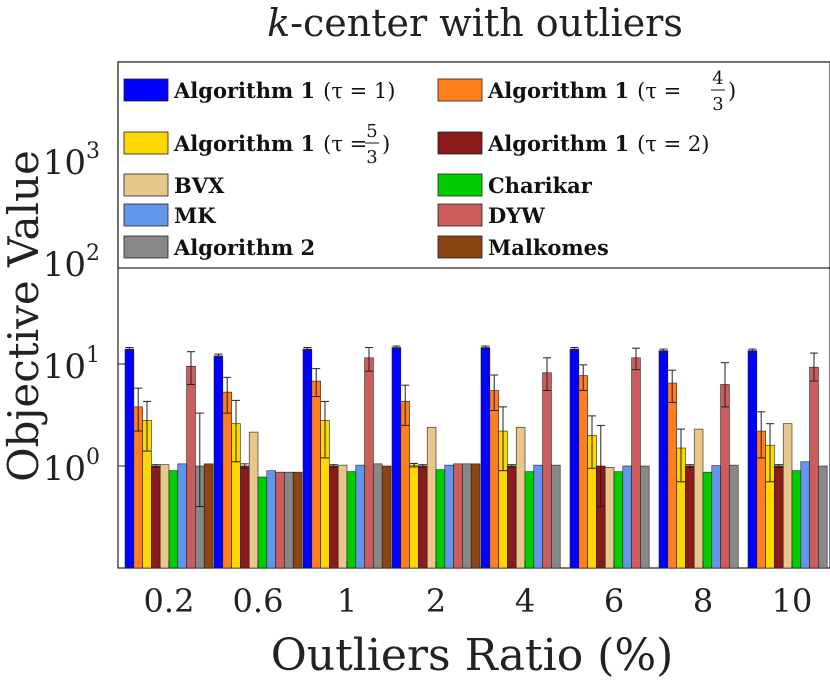  Describe the element at coordinates (598, 143) in the screenshot. I see `legend-entry-label: Algorithm 1 (τ = 2)` at that location.